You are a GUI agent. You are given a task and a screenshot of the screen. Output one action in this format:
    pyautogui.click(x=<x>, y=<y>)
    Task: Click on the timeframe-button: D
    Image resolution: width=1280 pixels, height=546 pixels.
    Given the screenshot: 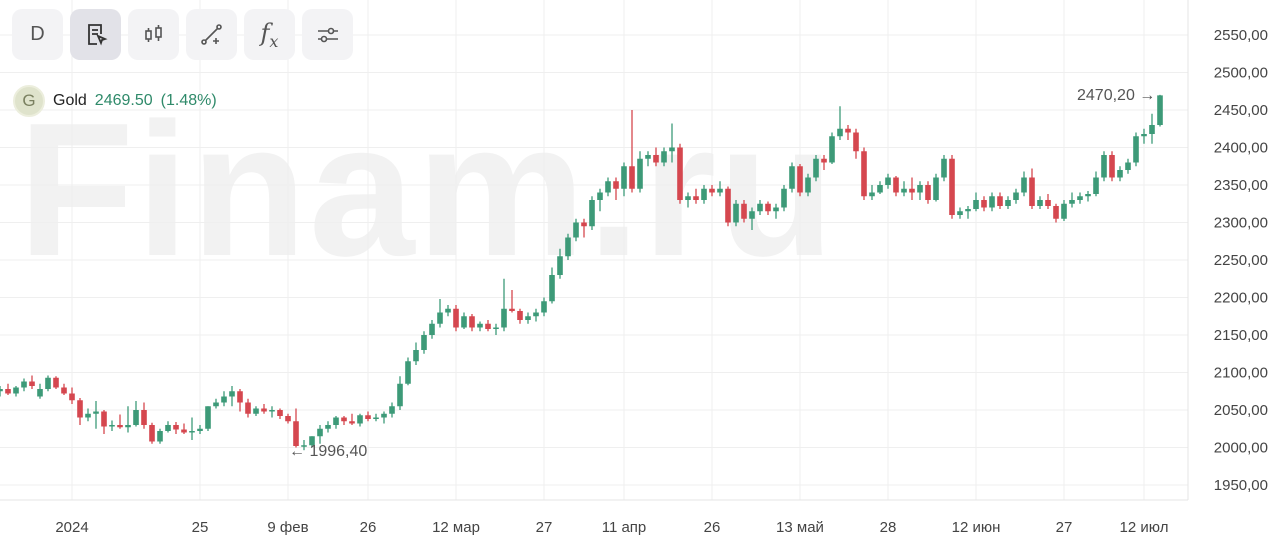 What is the action you would take?
    pyautogui.click(x=37, y=34)
    